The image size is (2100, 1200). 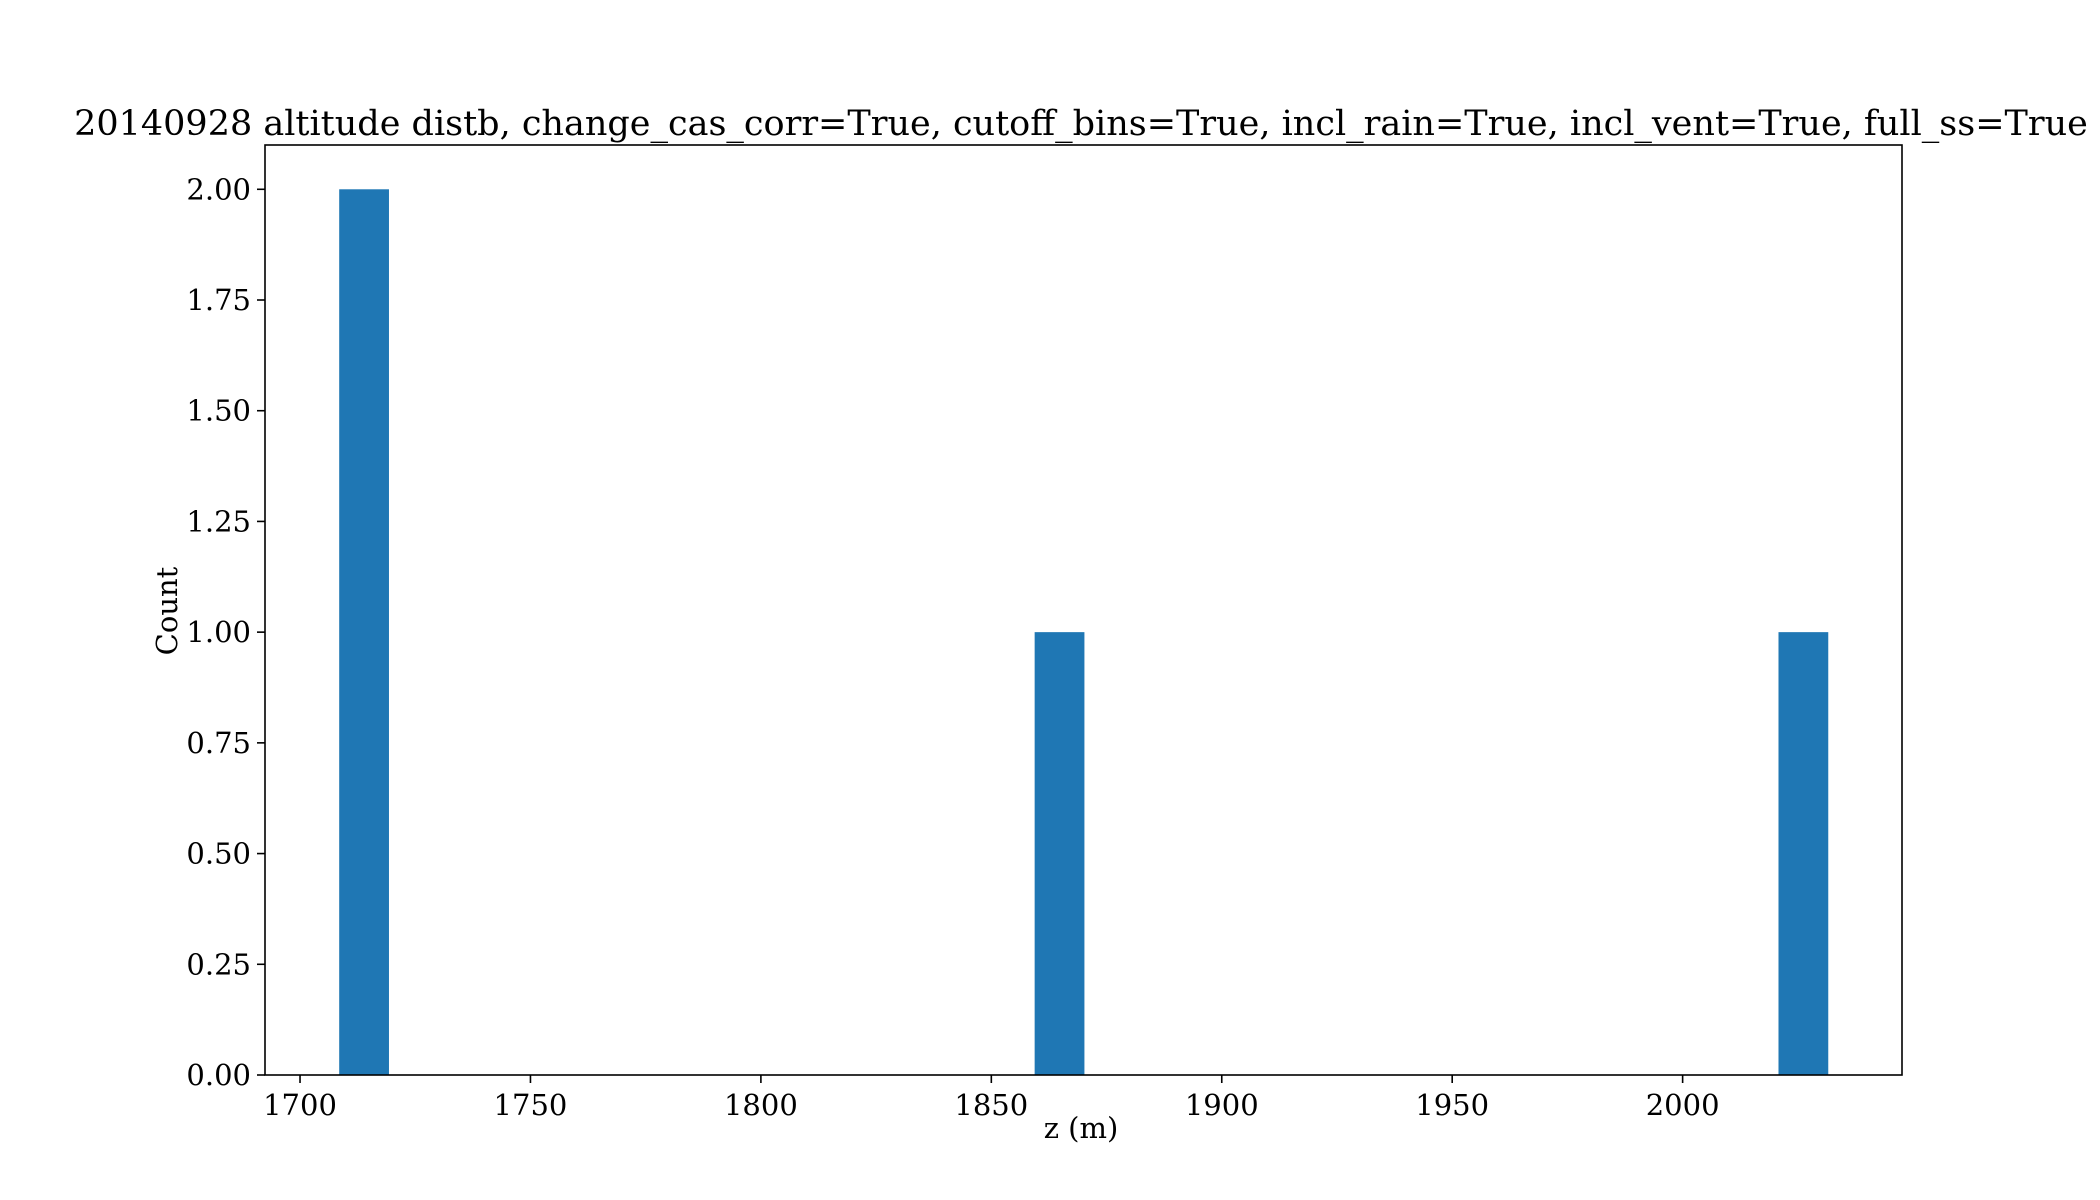 I want to click on y-tick-label-1.25: 1.25, so click(x=218, y=521).